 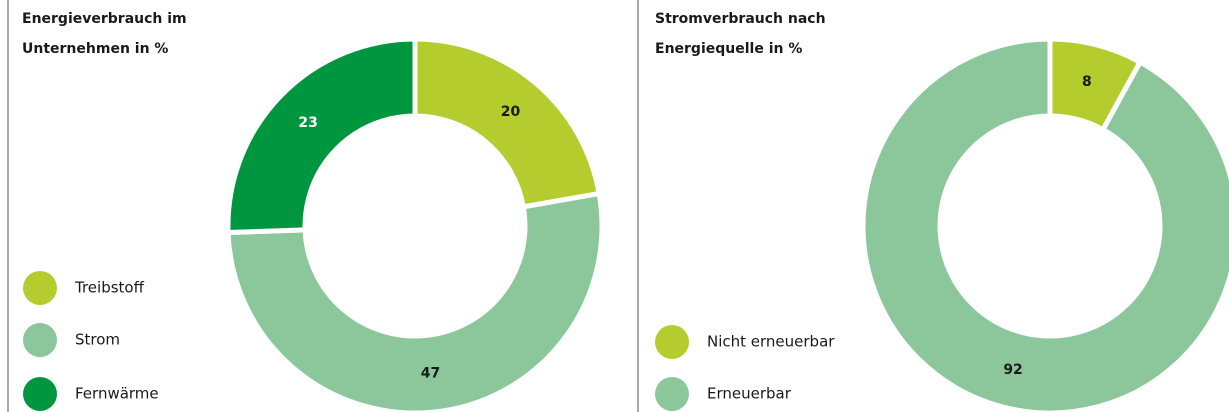 What do you see at coordinates (104, 34) in the screenshot?
I see `chart-title: Energieverbrauch im Unternehmen in %` at bounding box center [104, 34].